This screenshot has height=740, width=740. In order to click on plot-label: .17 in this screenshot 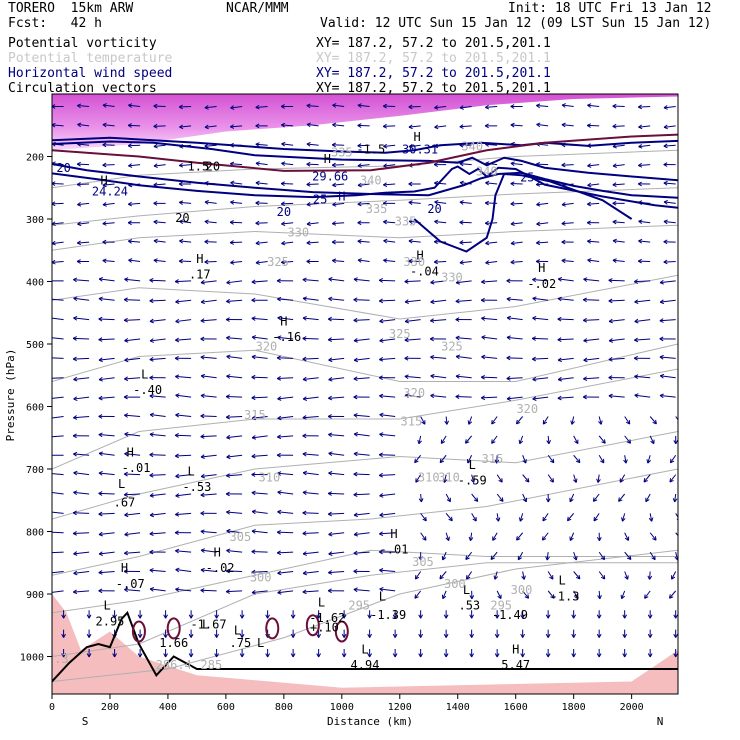, I will do `click(200, 274)`.